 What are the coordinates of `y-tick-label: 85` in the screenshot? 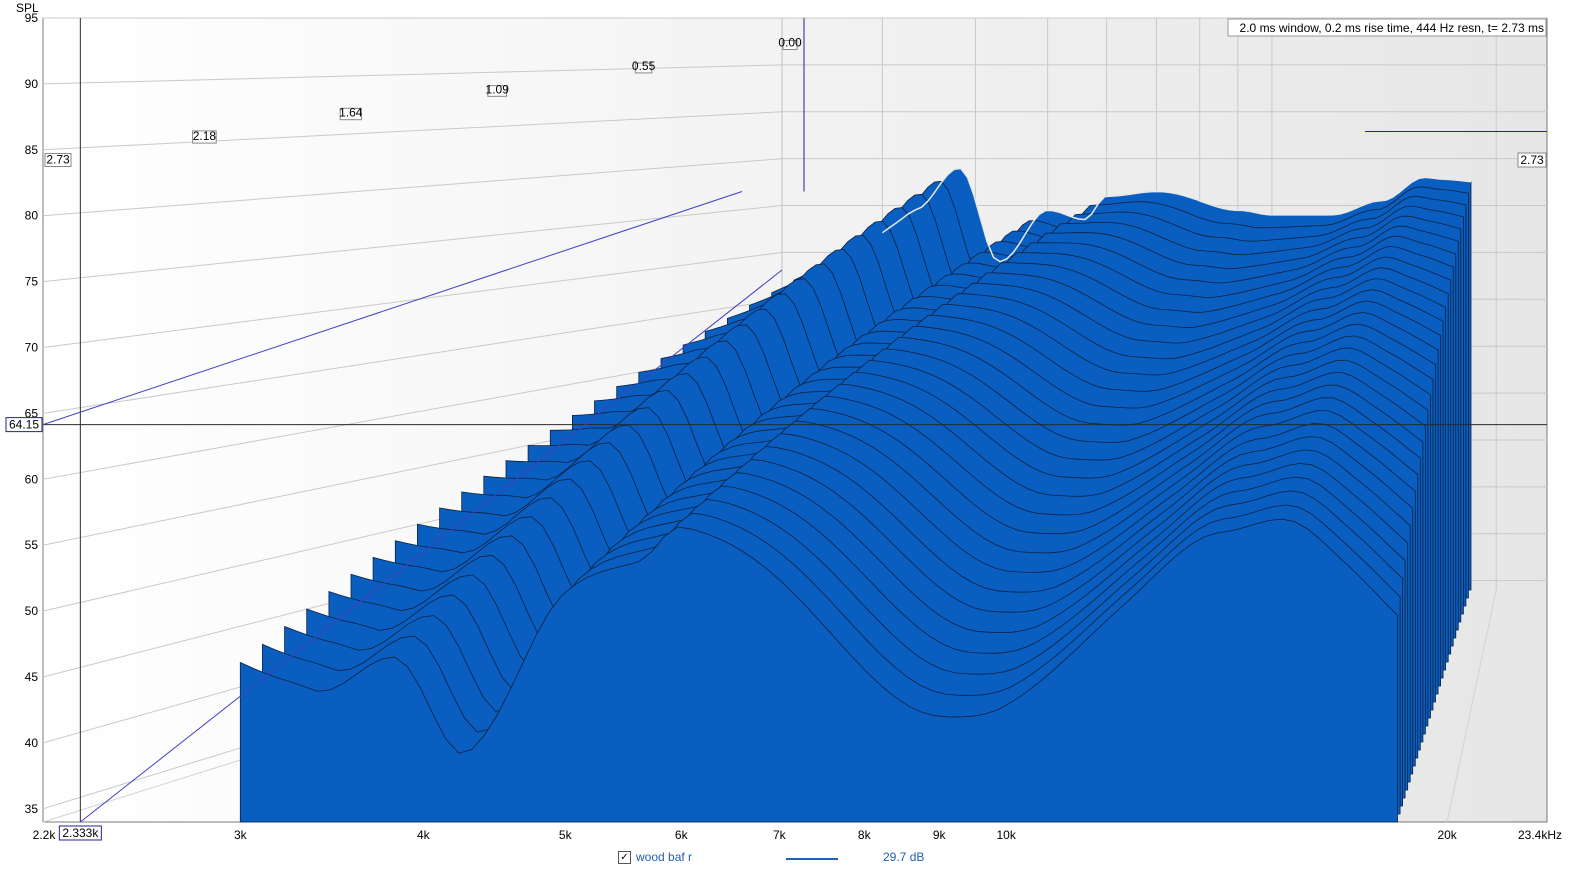 It's located at (32, 150).